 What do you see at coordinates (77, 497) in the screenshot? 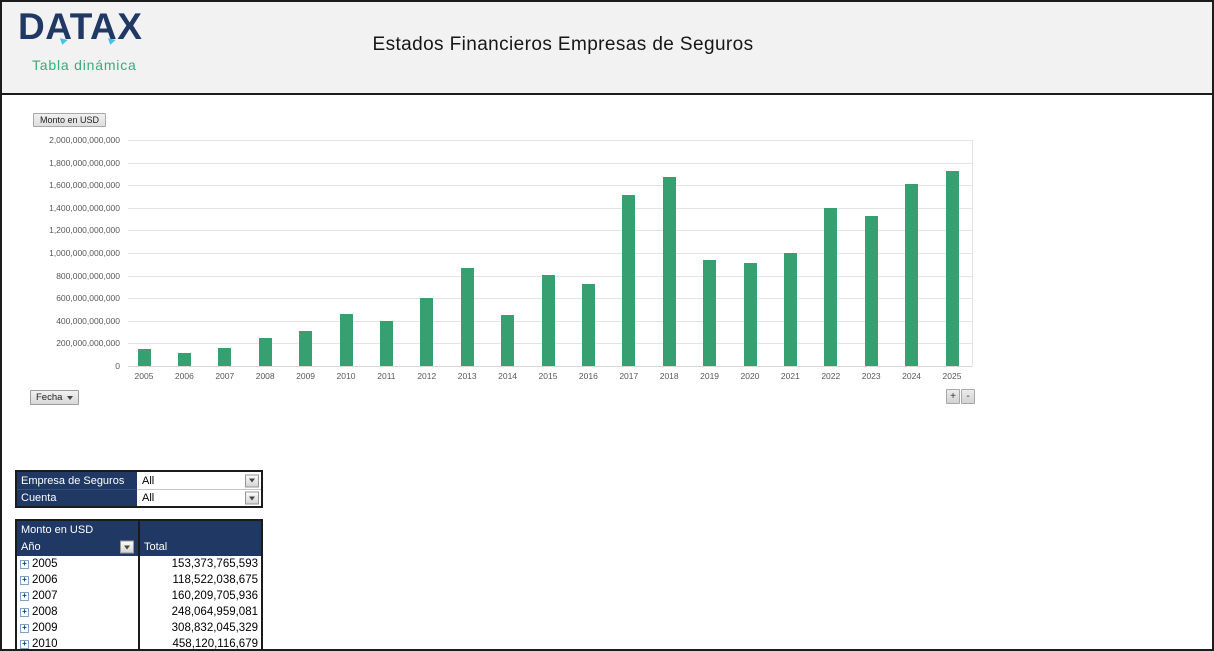
I see `filter-label: Cuenta` at bounding box center [77, 497].